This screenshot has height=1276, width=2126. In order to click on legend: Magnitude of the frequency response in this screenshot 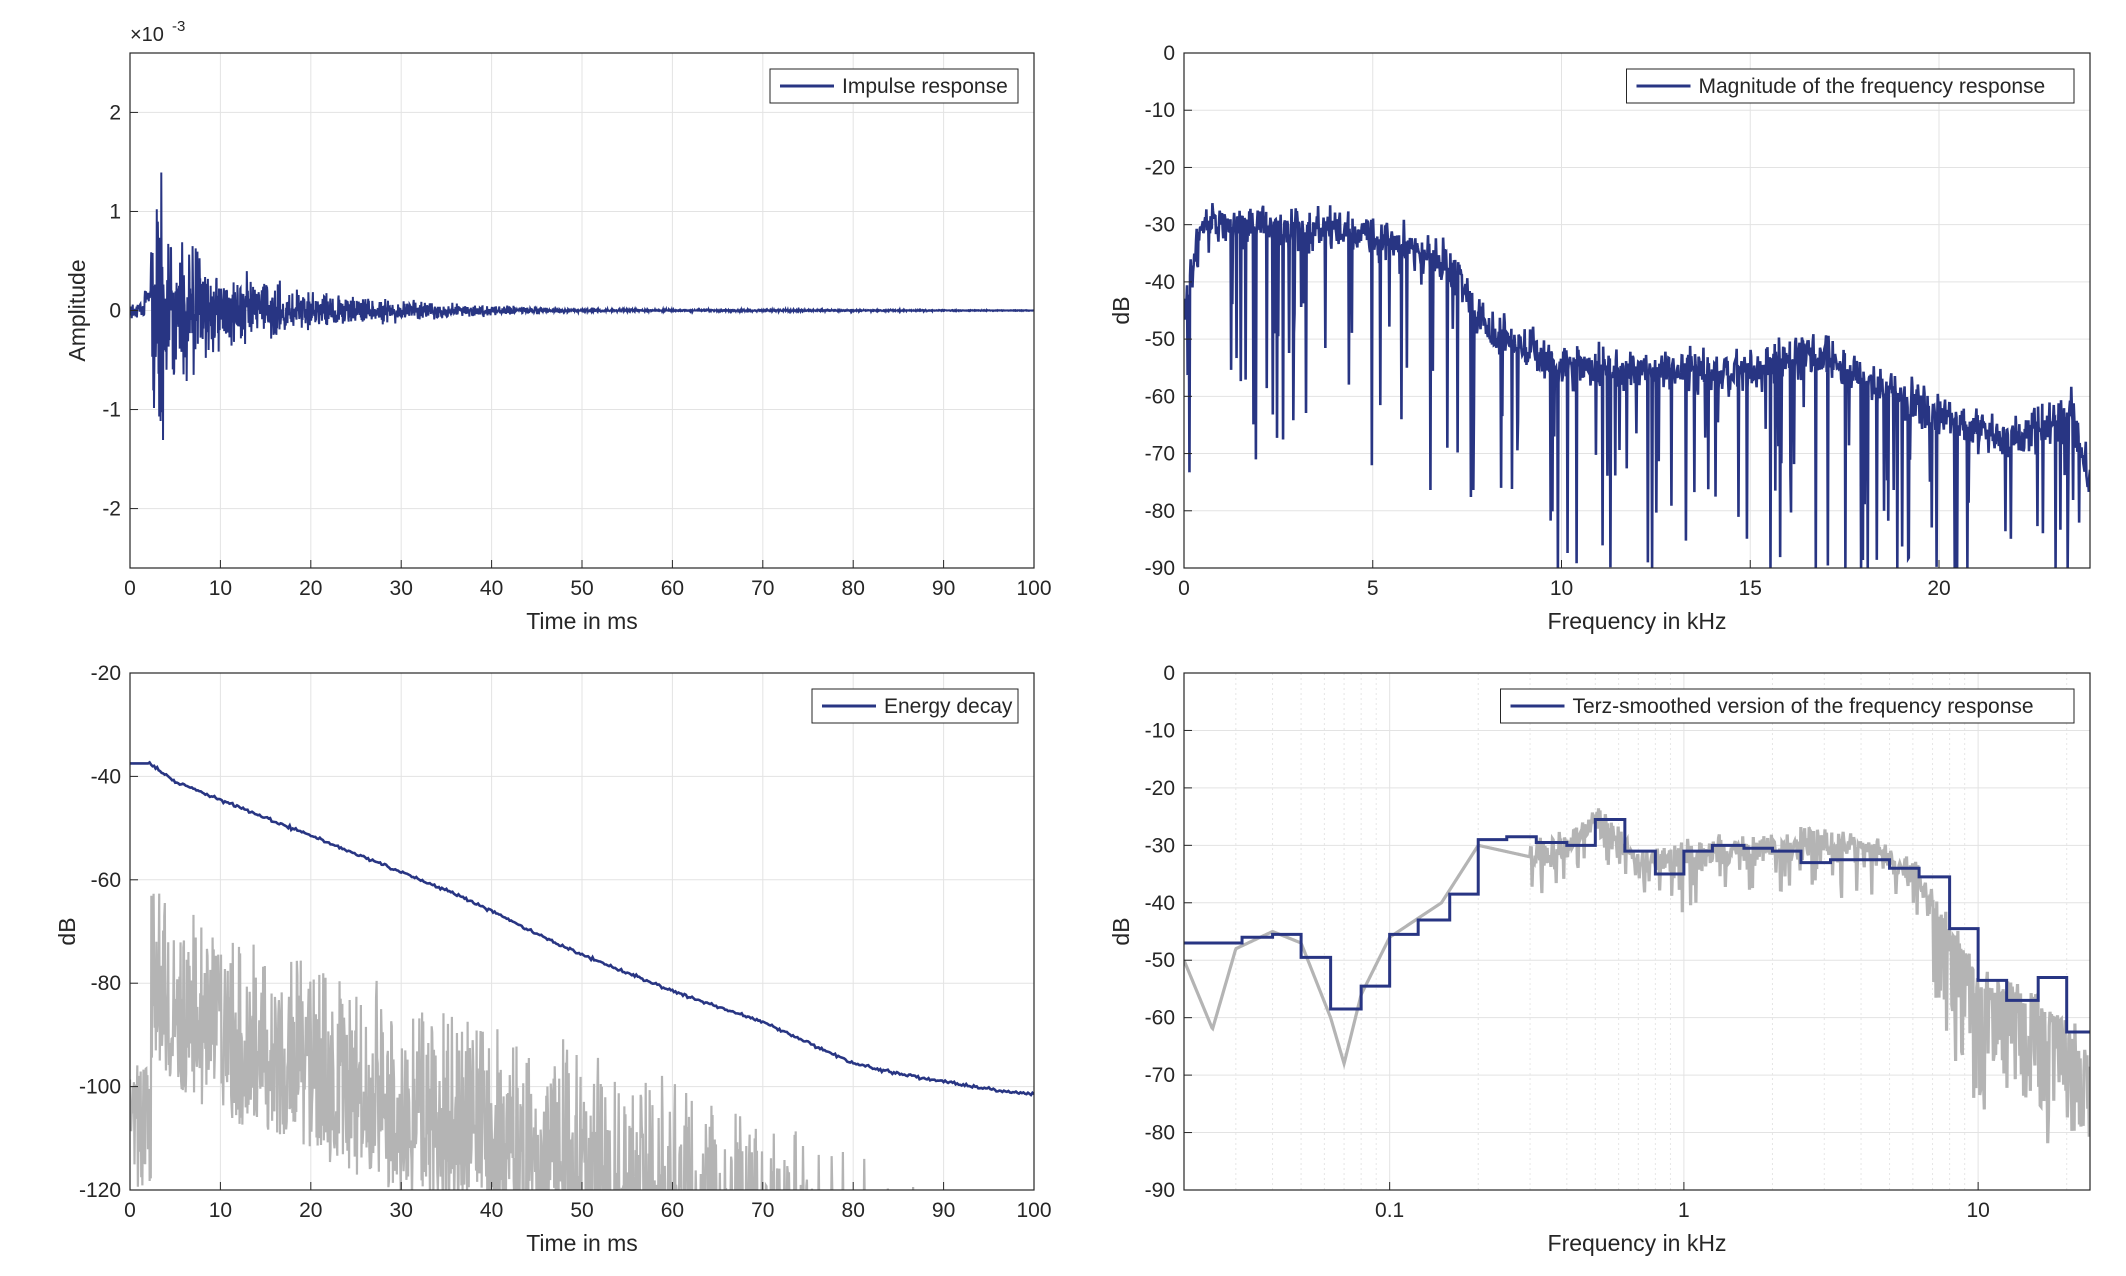, I will do `click(1850, 86)`.